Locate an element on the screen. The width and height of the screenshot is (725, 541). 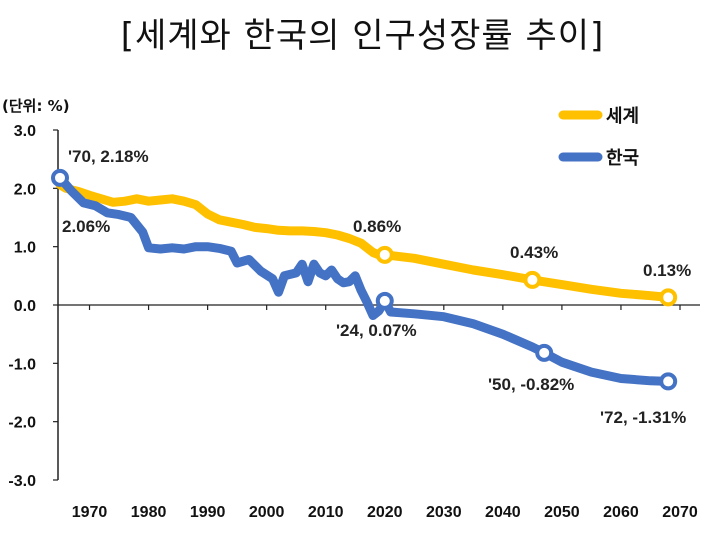
y-tick-label: -1.0 is located at coordinates (22, 364).